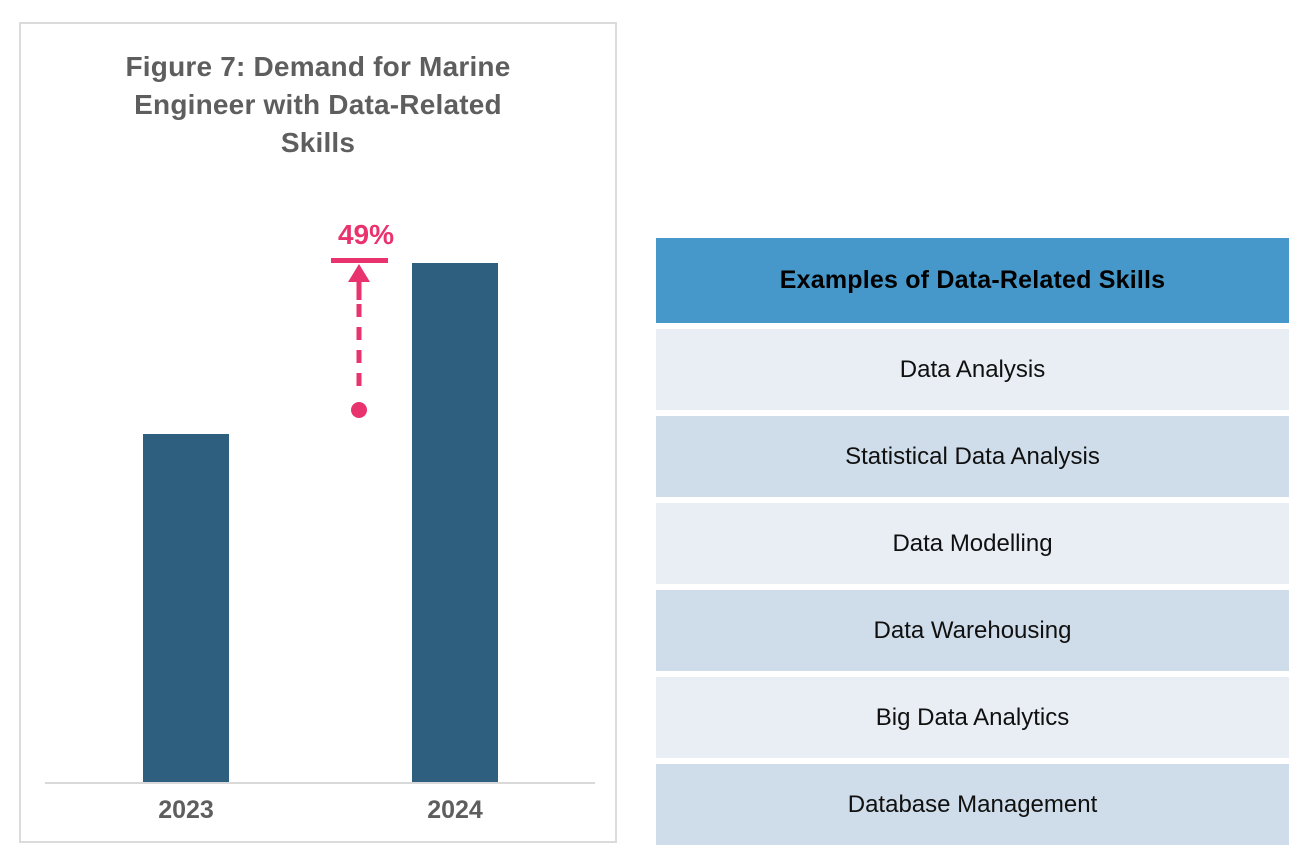  Describe the element at coordinates (972, 369) in the screenshot. I see `table-row: Data Analysis` at that location.